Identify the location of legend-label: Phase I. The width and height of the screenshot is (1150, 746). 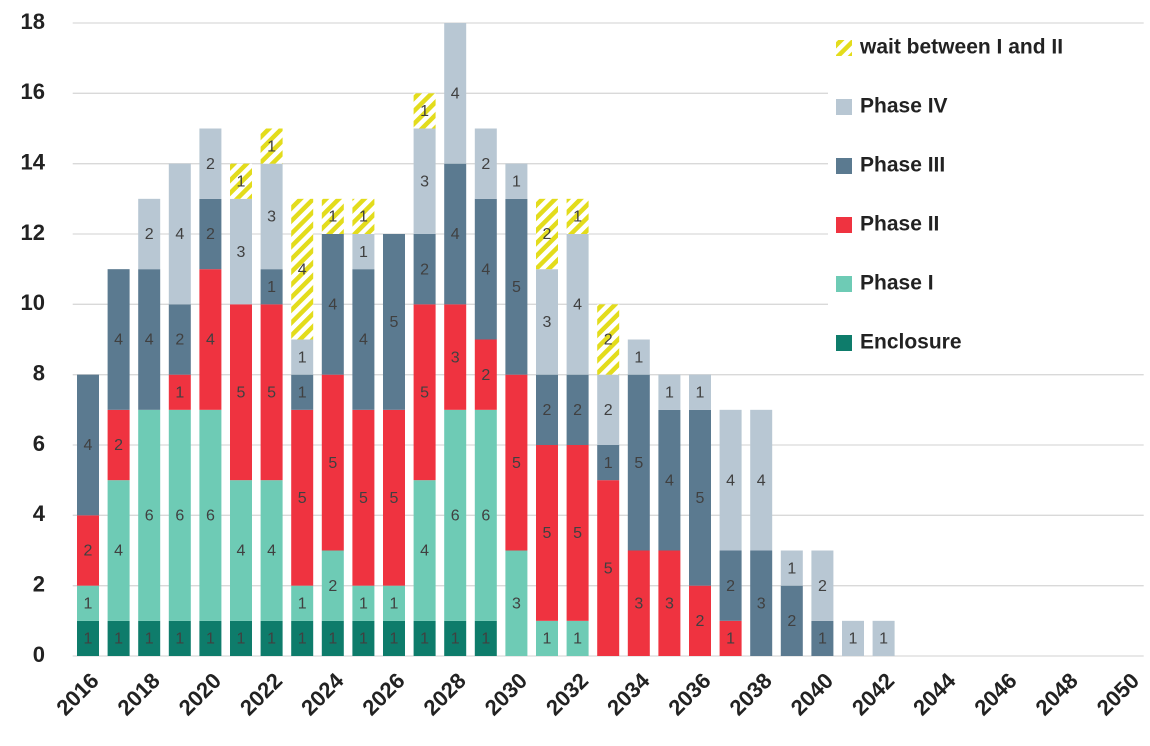
(897, 283).